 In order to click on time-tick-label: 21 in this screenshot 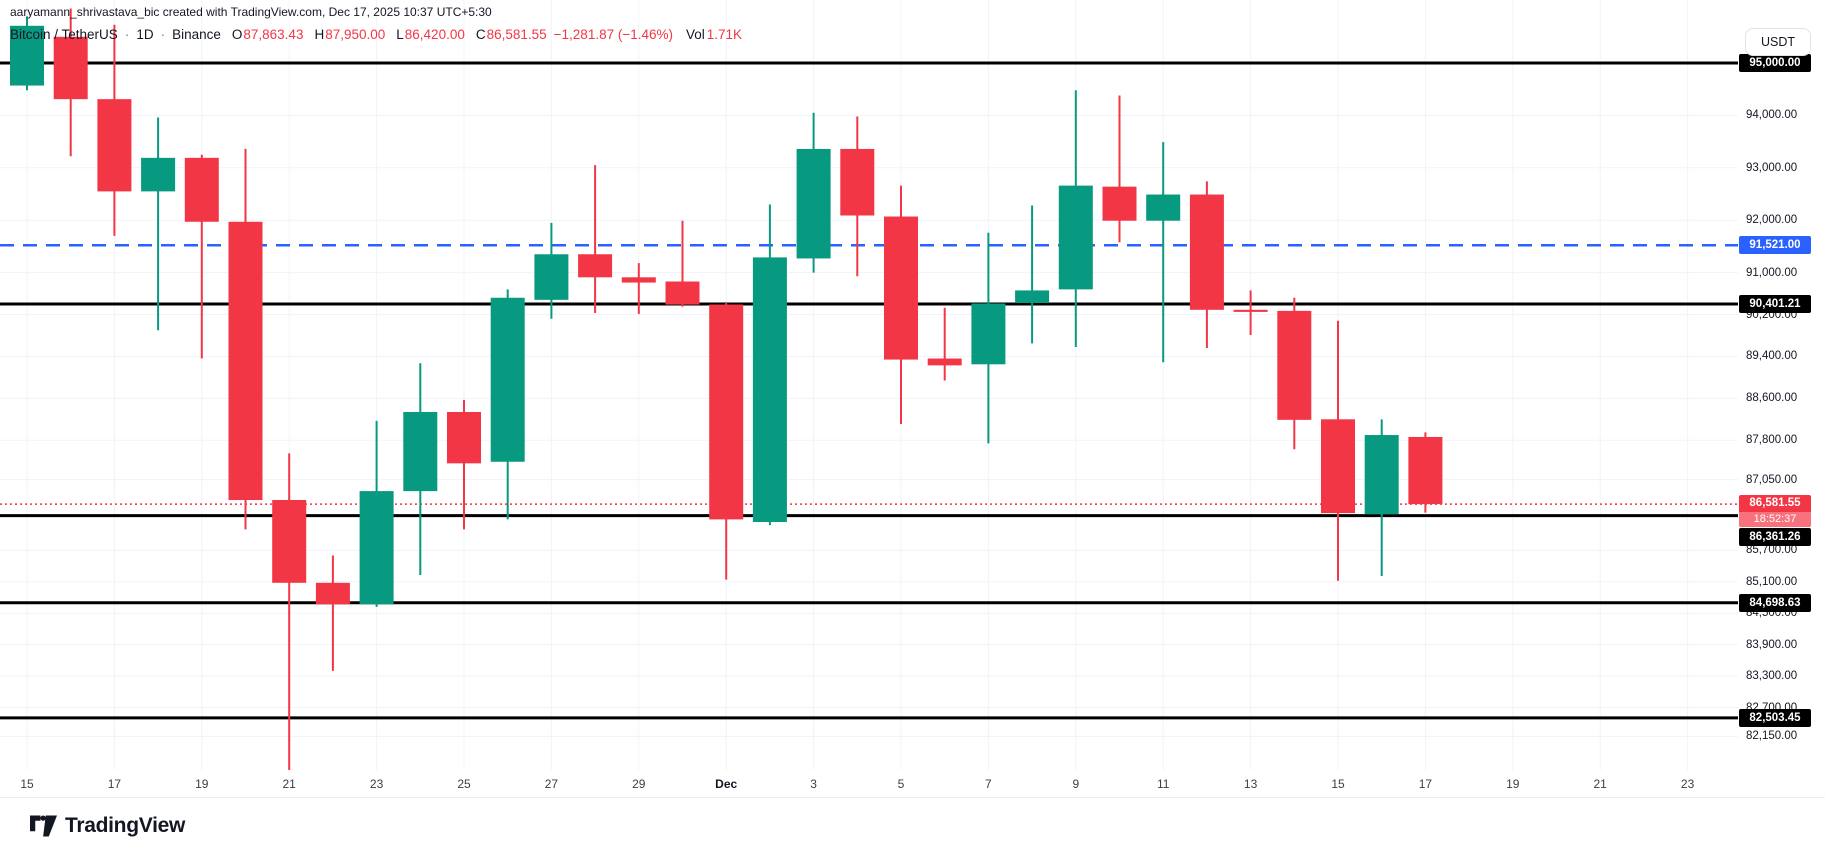, I will do `click(1600, 784)`.